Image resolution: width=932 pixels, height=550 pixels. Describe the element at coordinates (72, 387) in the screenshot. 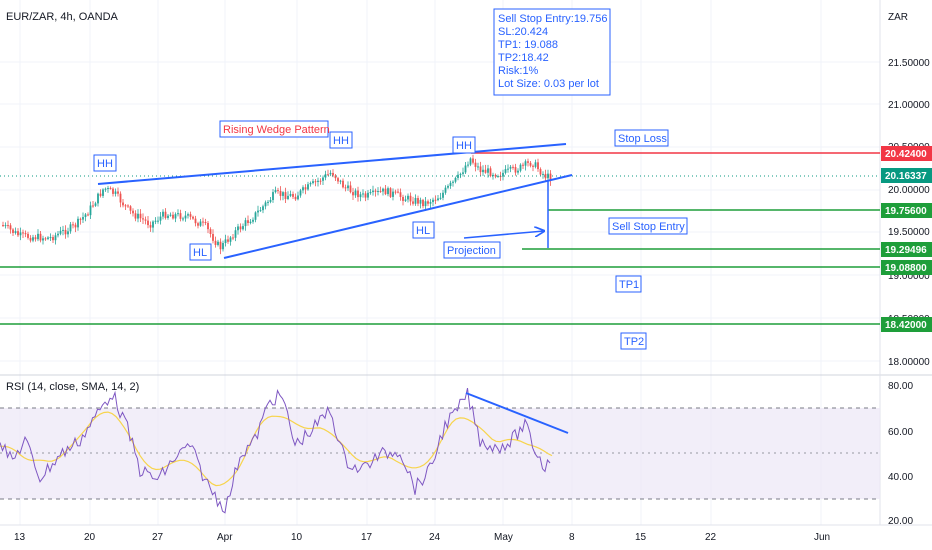

I see `rsi-title: RSI (14, close, SMA, 14, 2)` at that location.